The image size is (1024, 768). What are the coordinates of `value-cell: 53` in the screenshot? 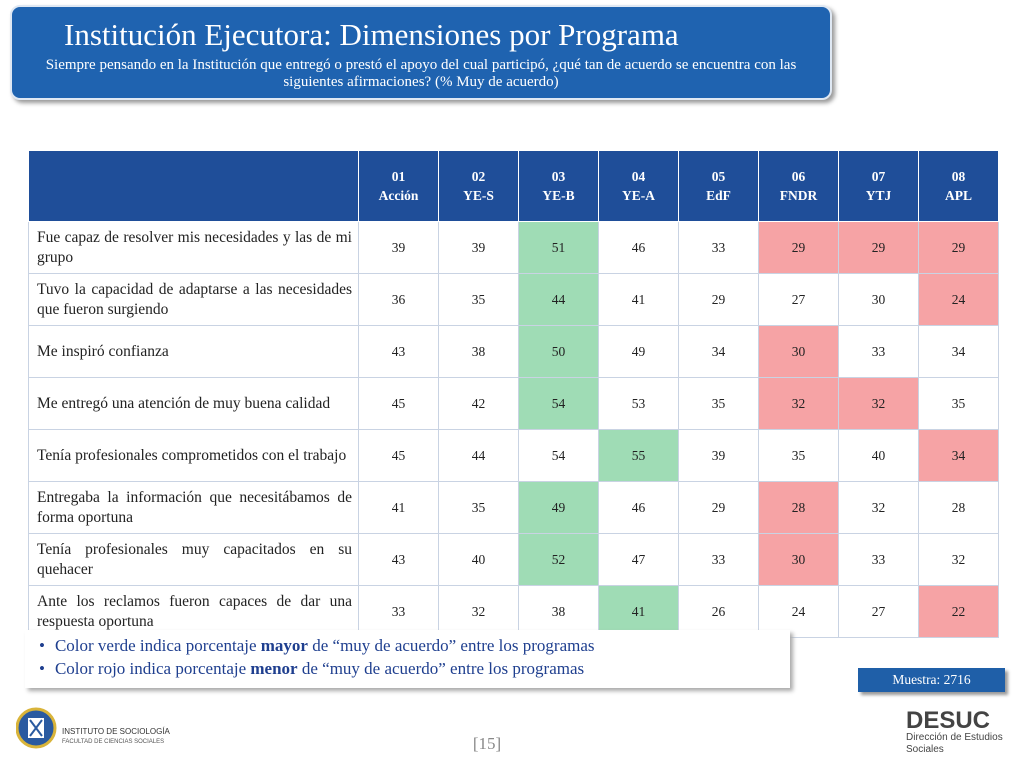 It's located at (638, 403).